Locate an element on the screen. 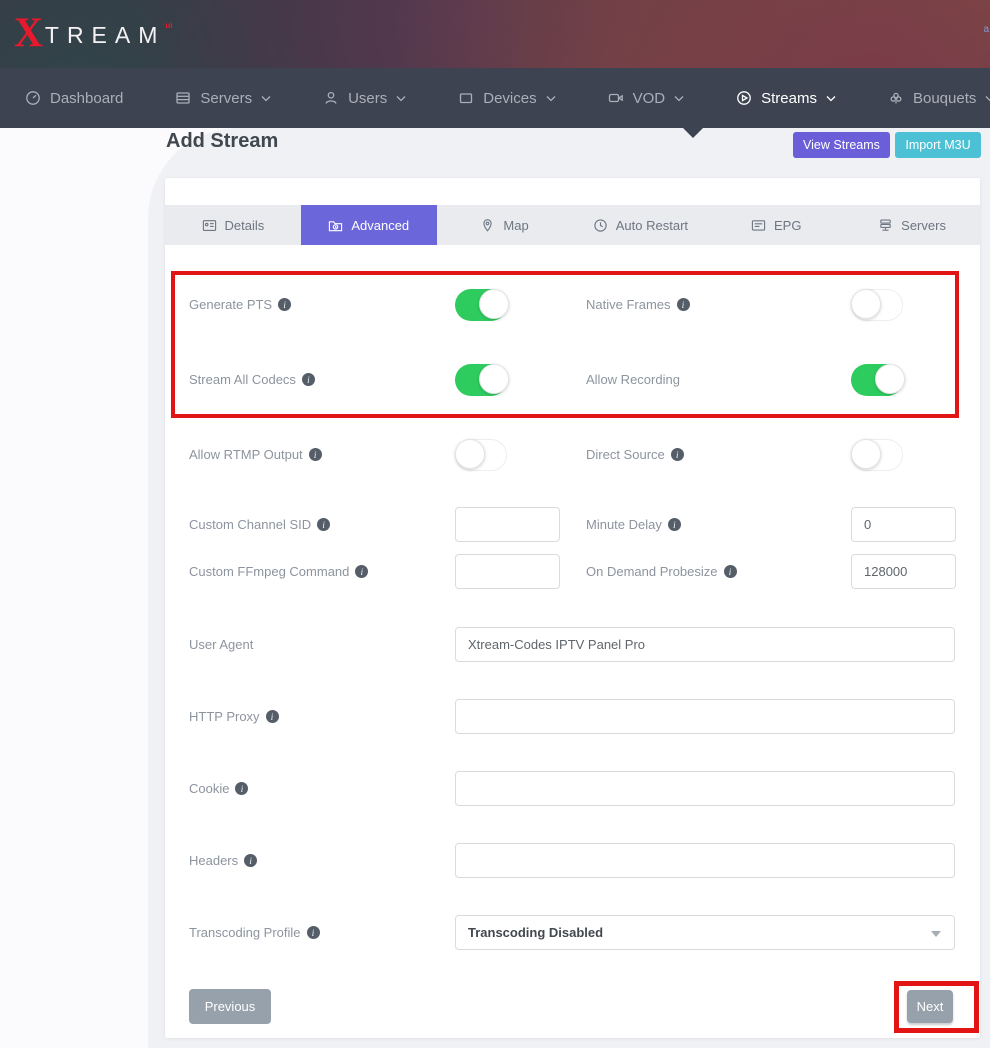  generate-pts-toggle is located at coordinates (482, 304).